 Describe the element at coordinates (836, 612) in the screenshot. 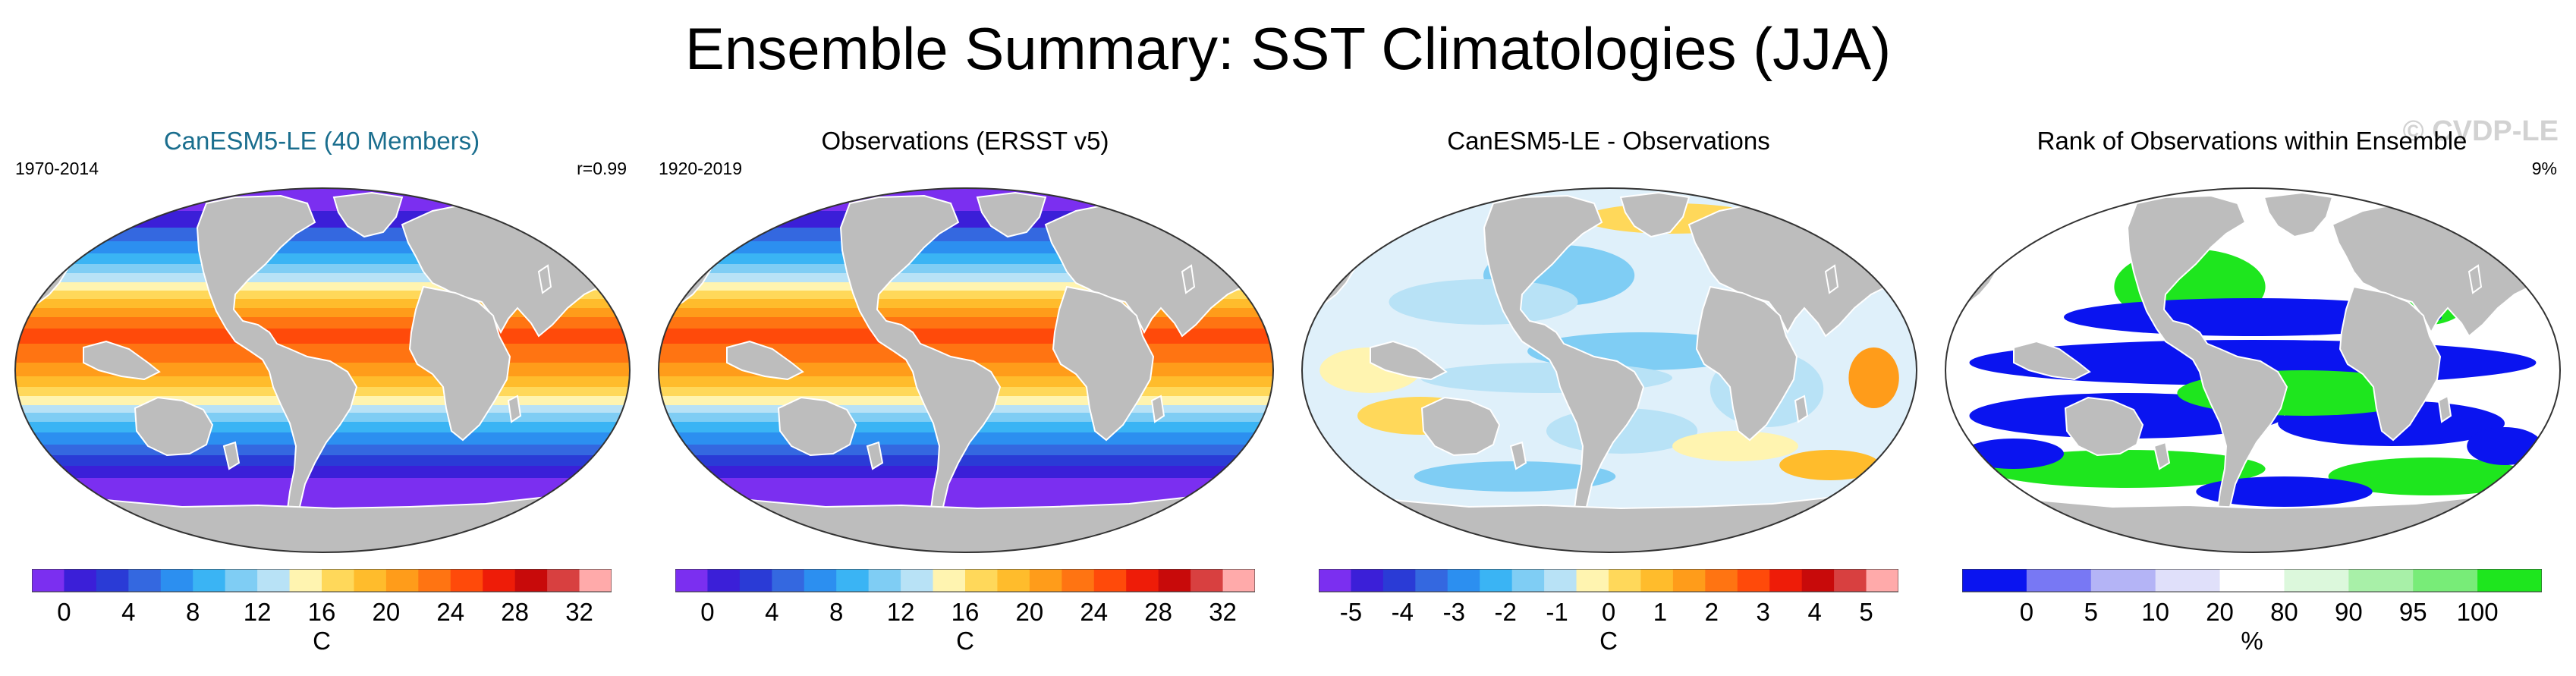

I see `colorbar-tick-label: 8` at that location.